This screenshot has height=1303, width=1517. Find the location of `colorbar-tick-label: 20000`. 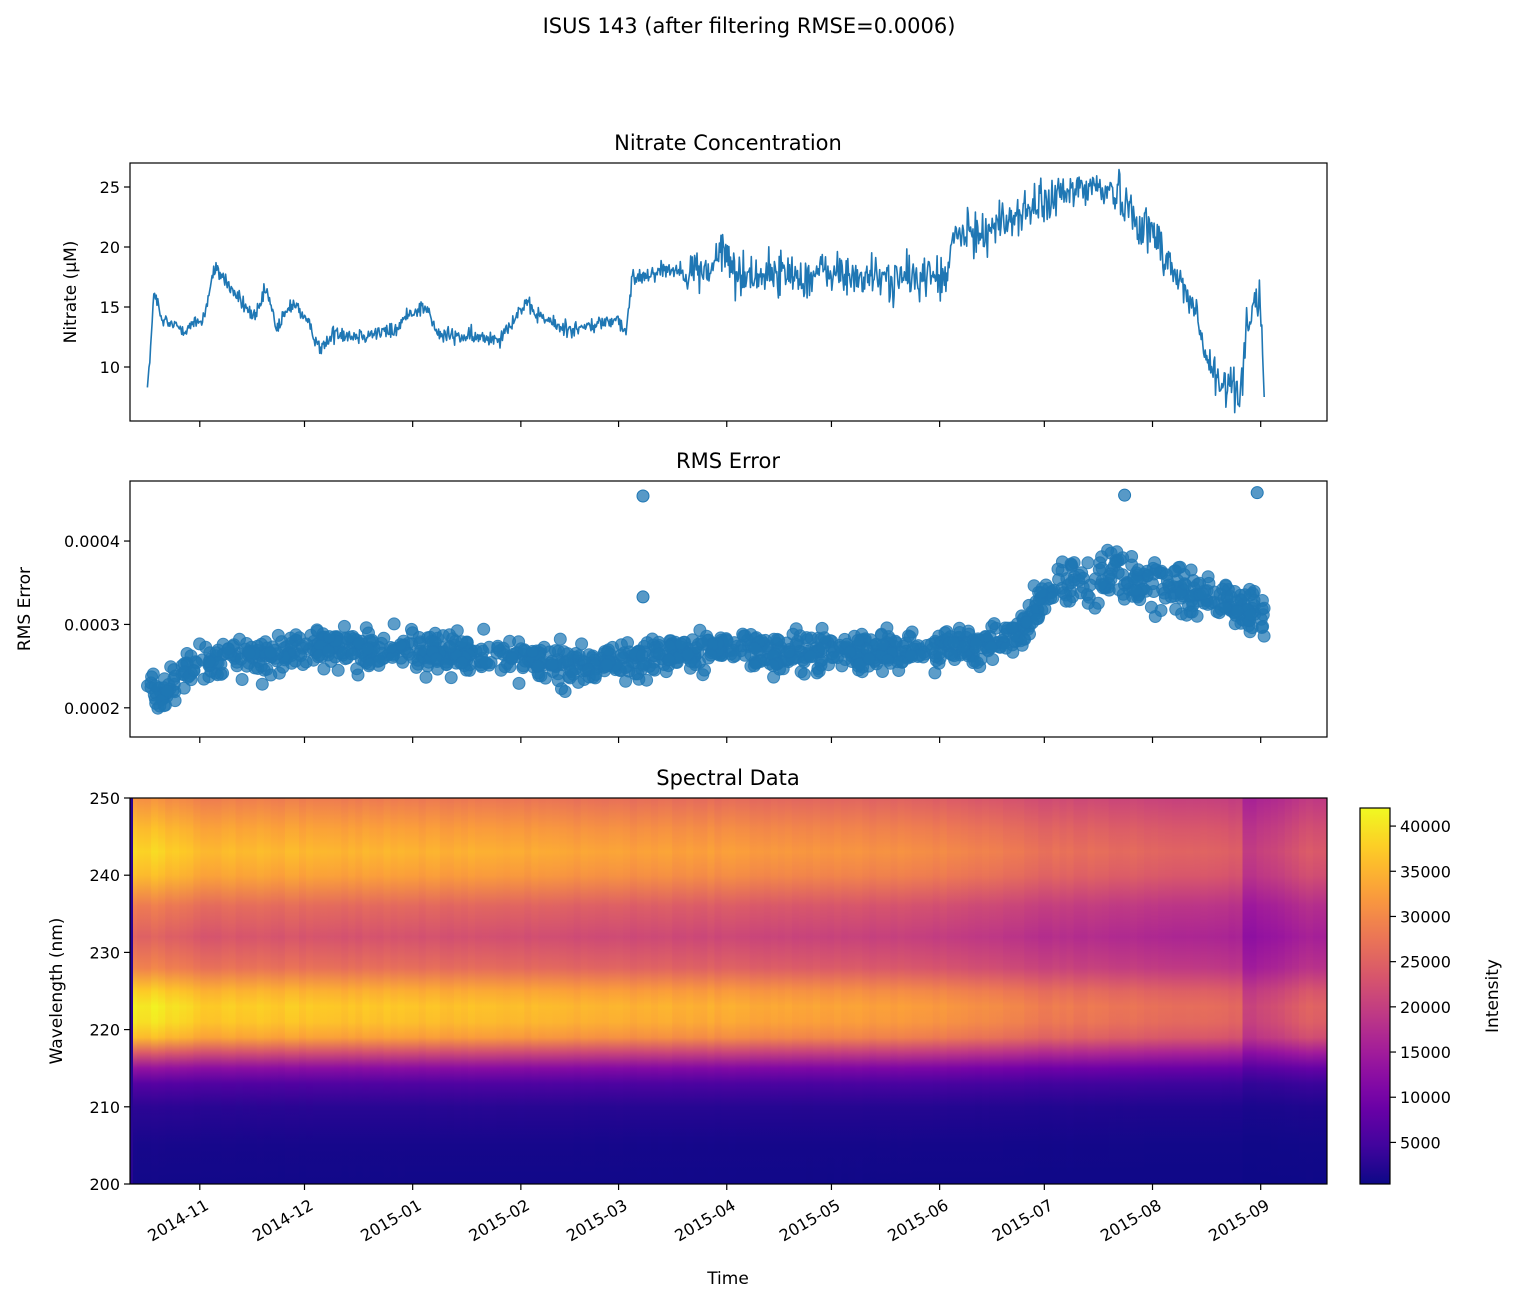

colorbar-tick-label: 20000 is located at coordinates (1425, 1007).